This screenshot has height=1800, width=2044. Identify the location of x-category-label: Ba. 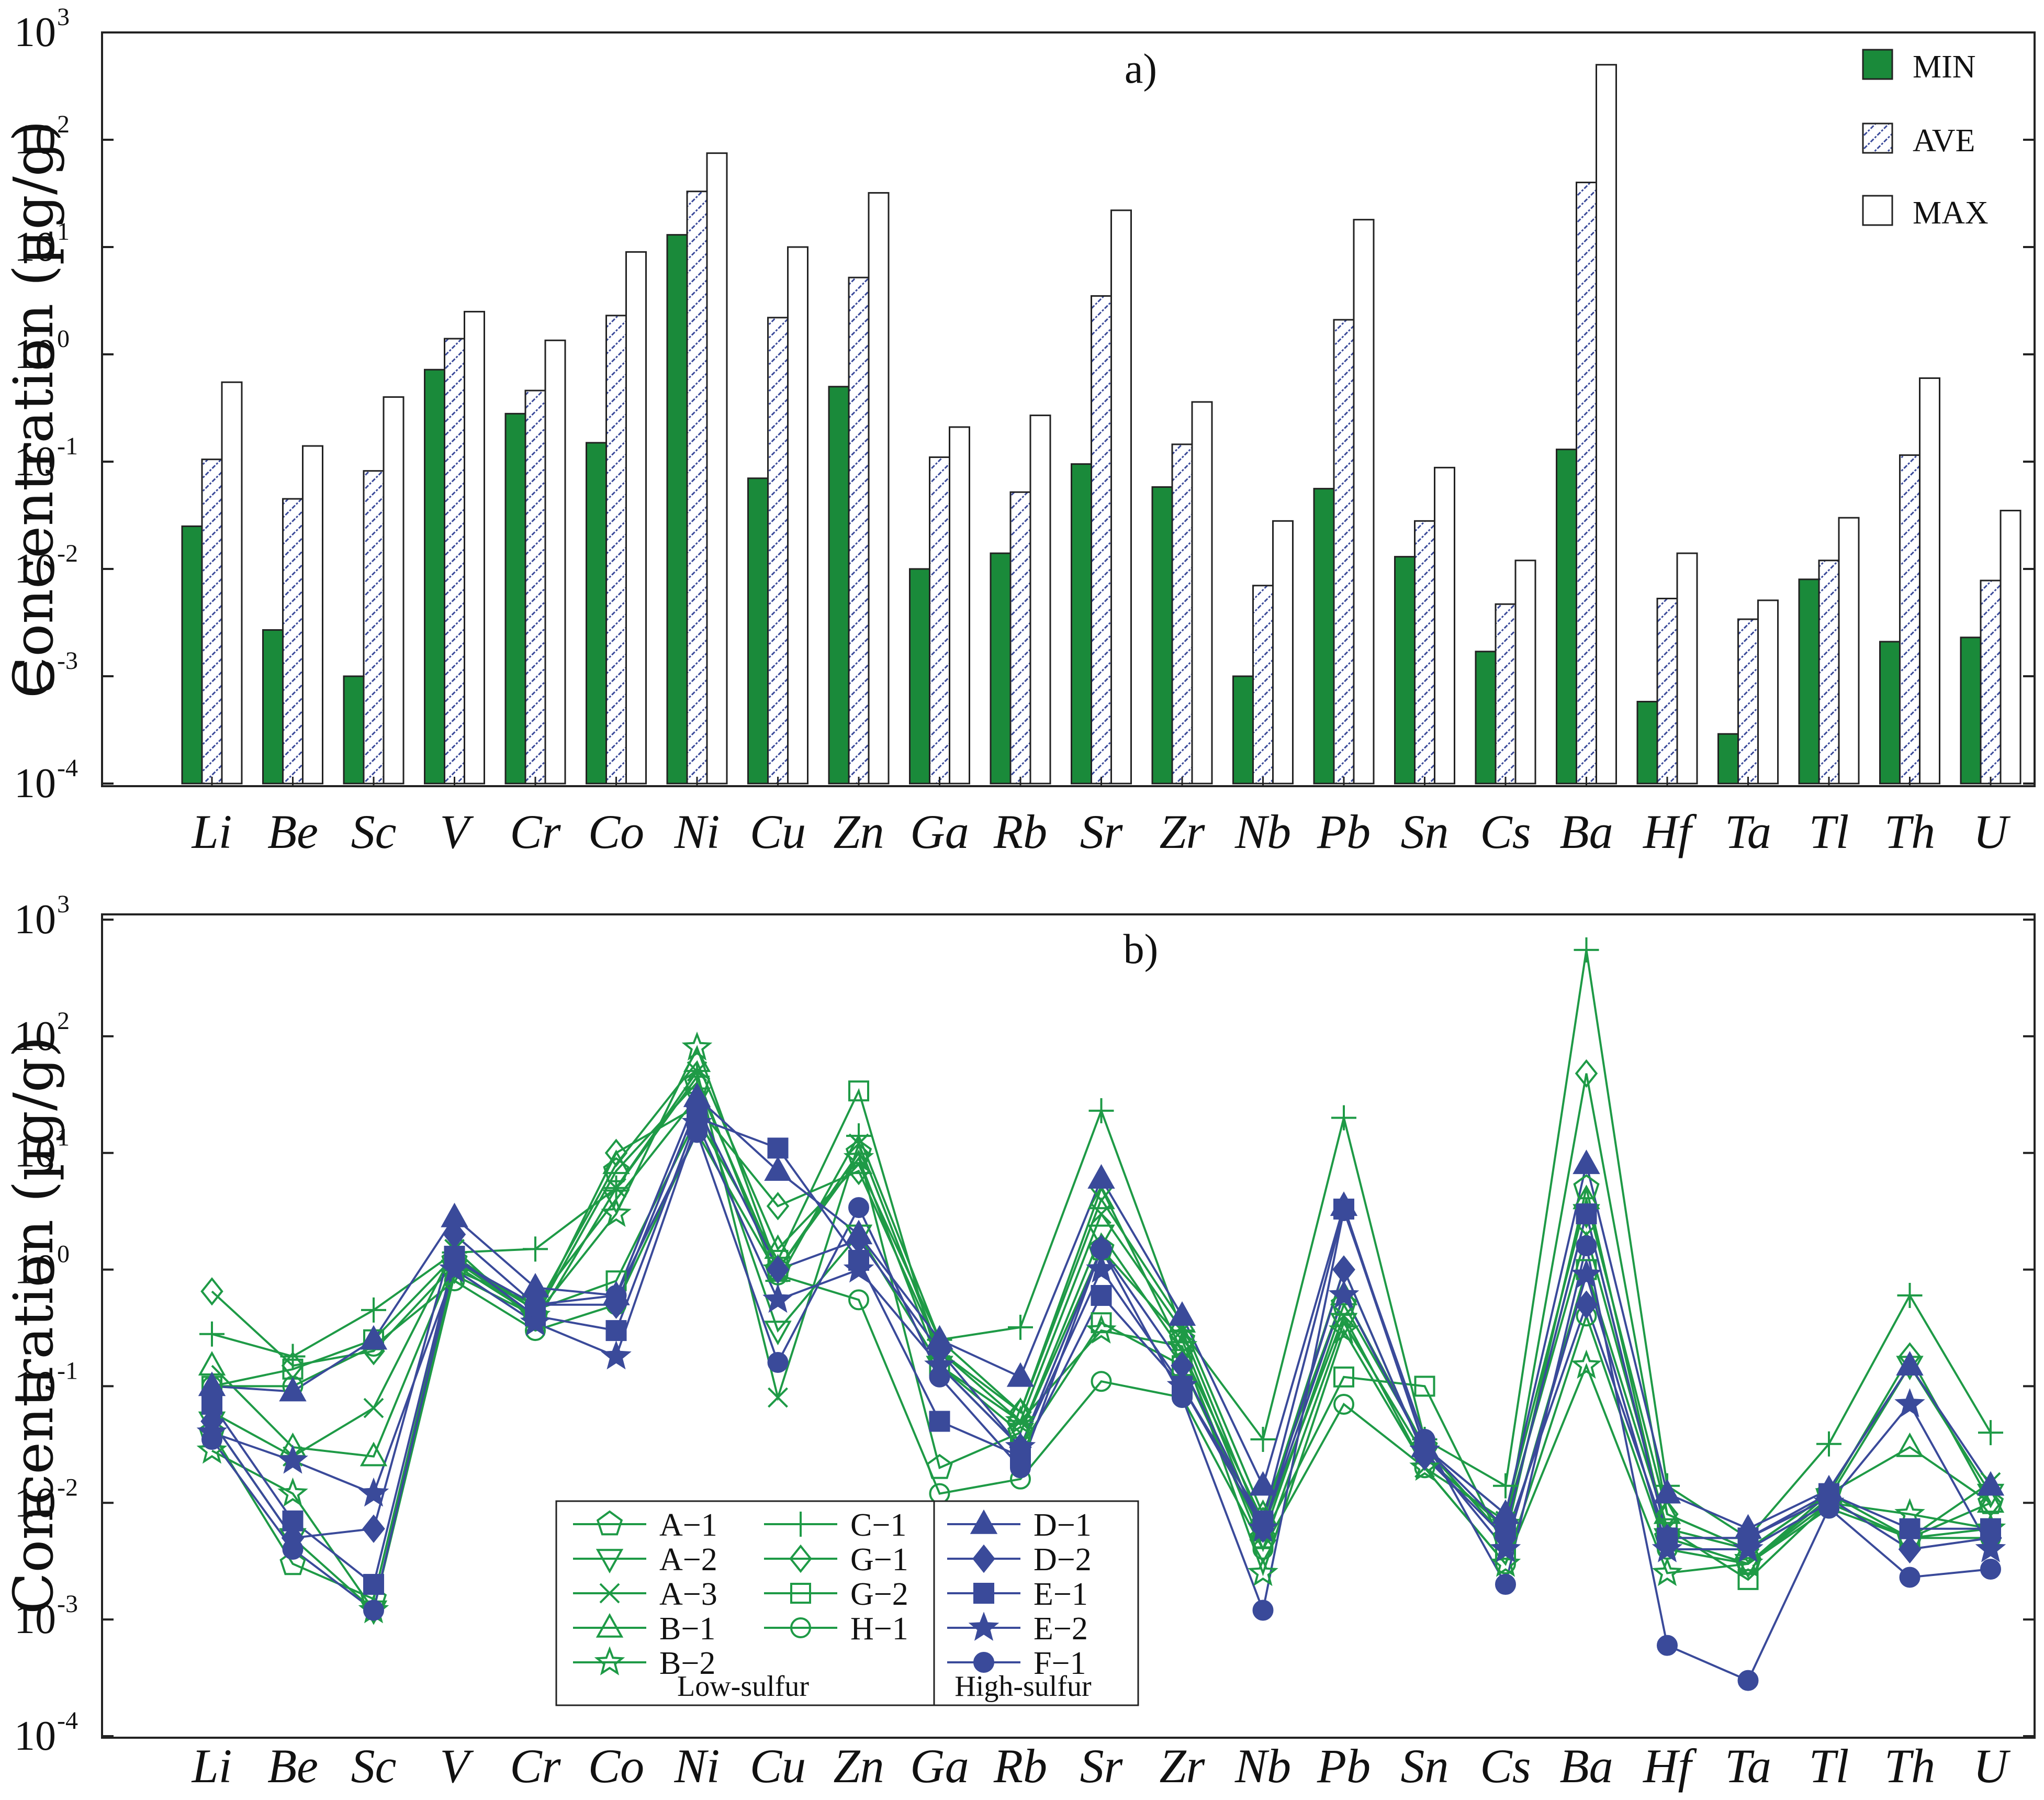
(1586, 1766).